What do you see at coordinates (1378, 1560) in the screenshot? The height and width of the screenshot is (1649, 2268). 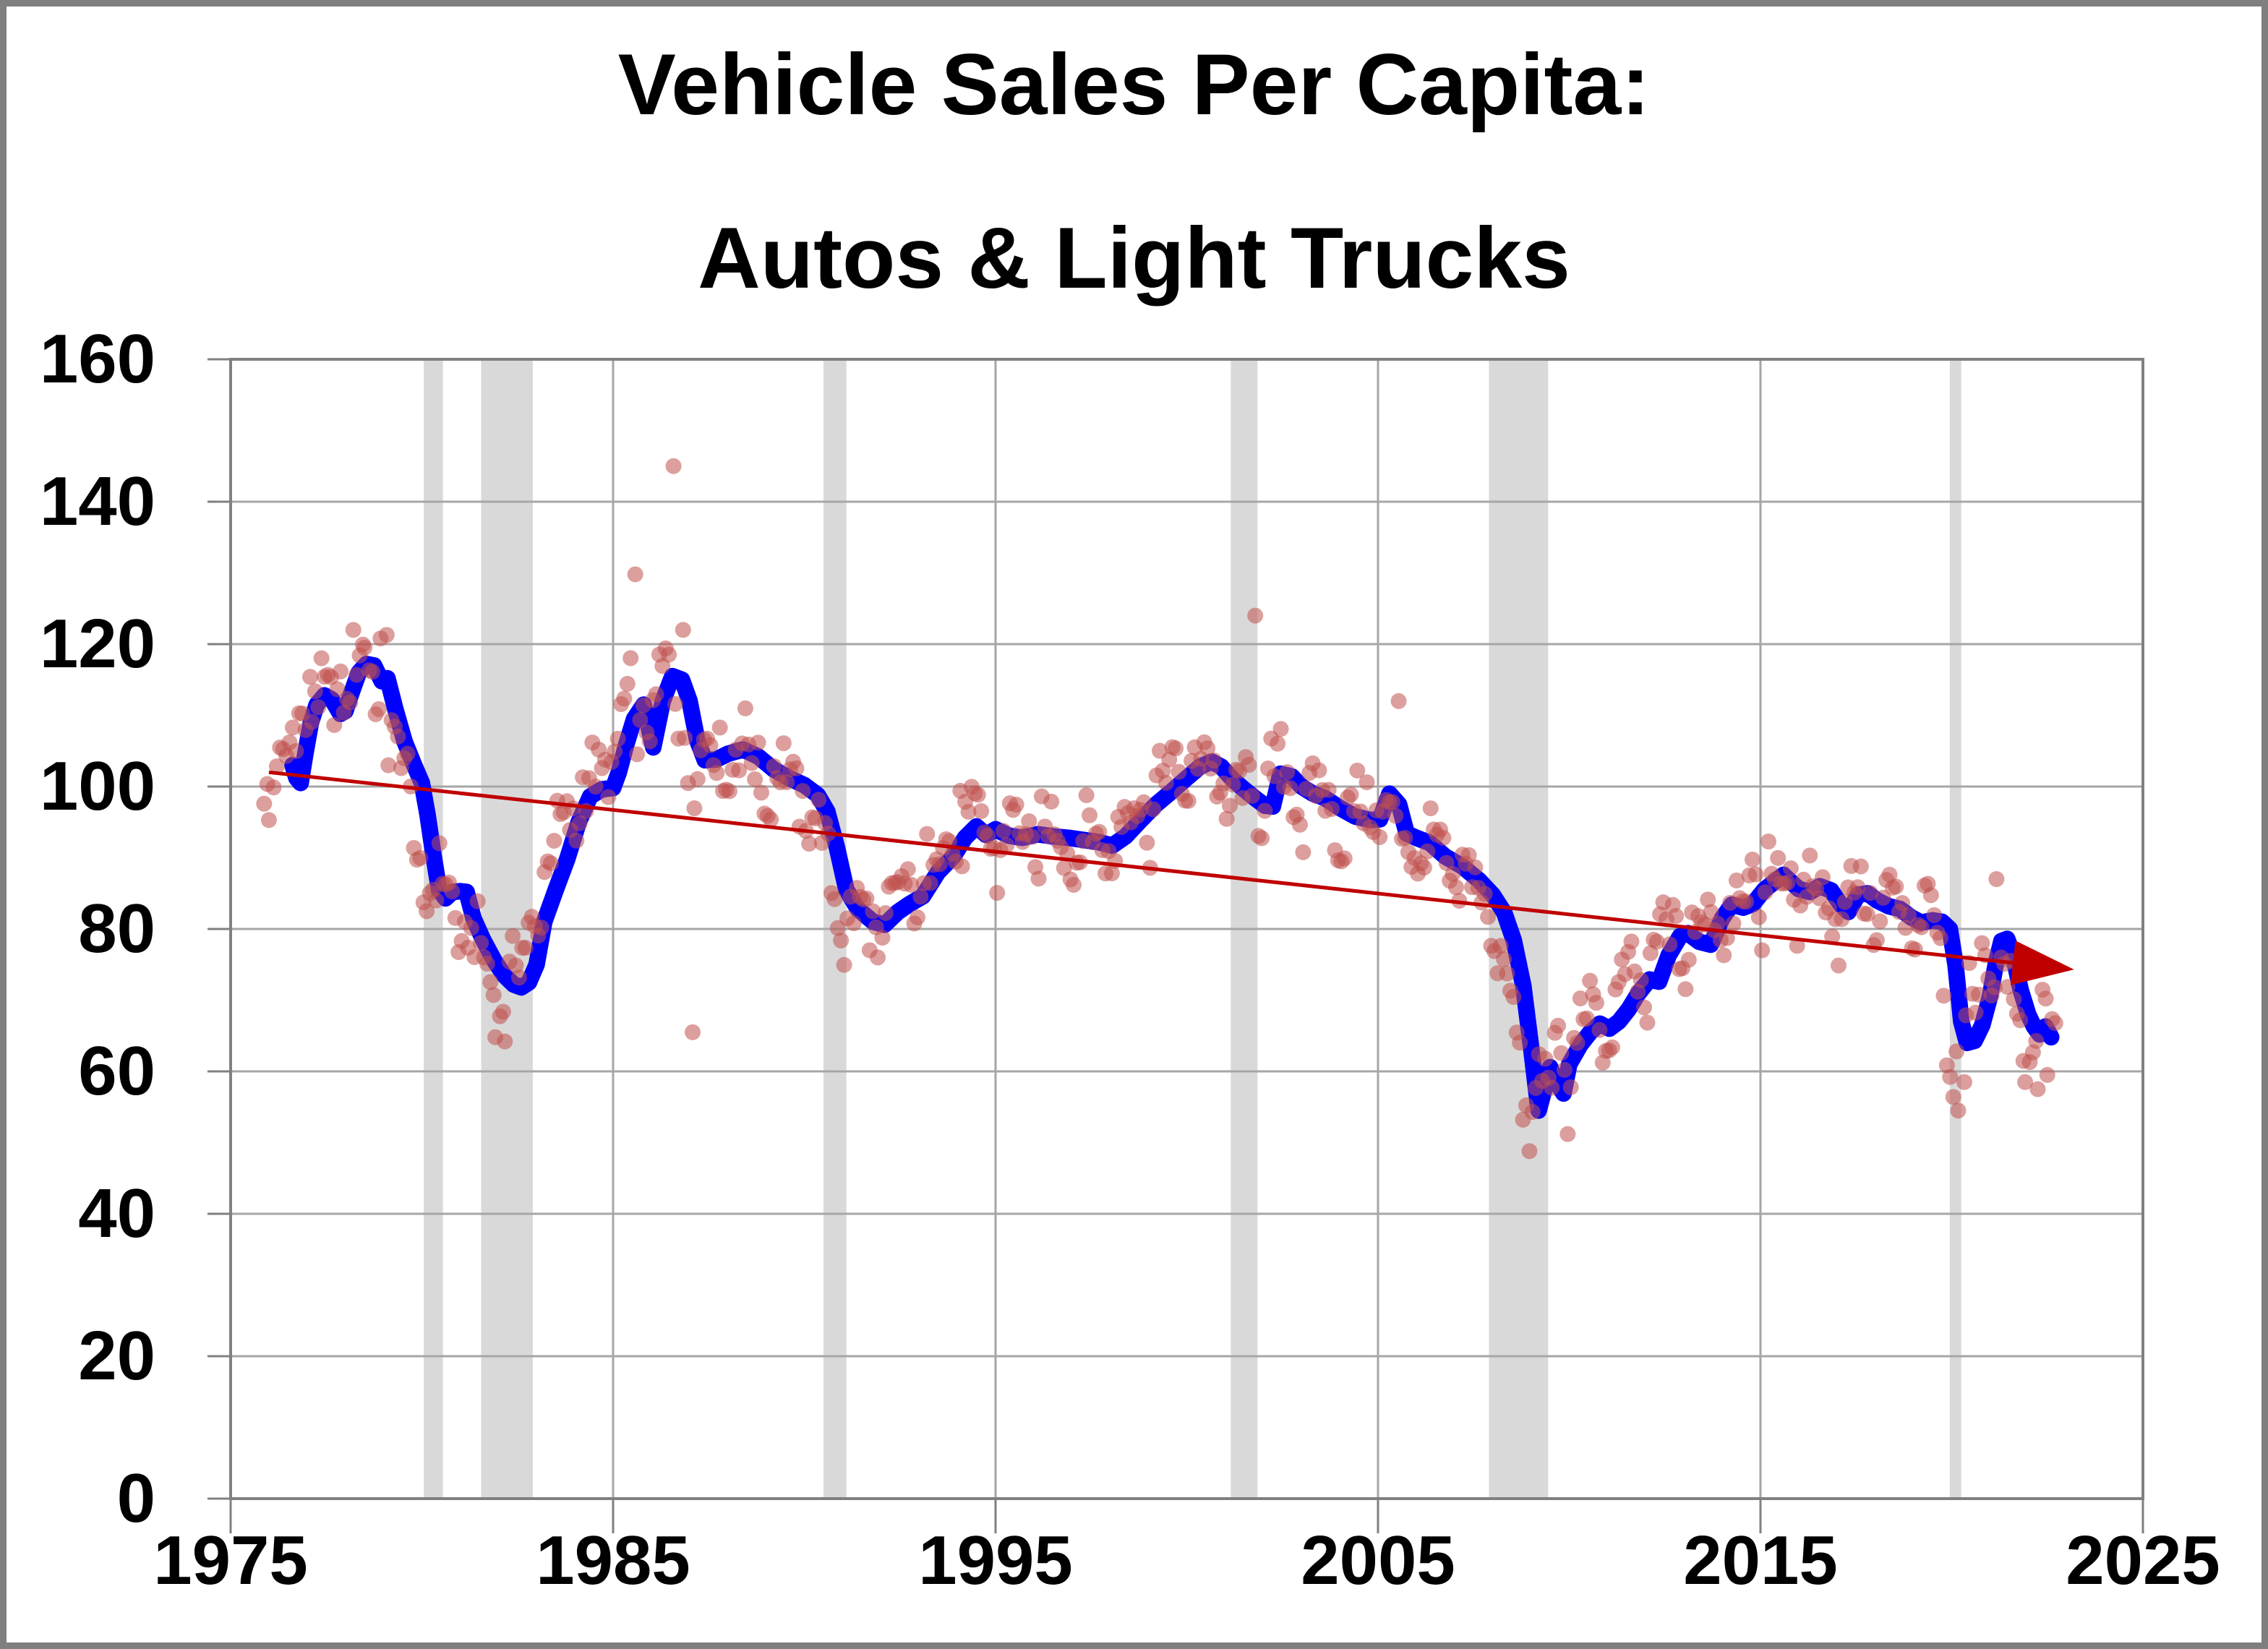 I see `x-tick-label: 2005` at bounding box center [1378, 1560].